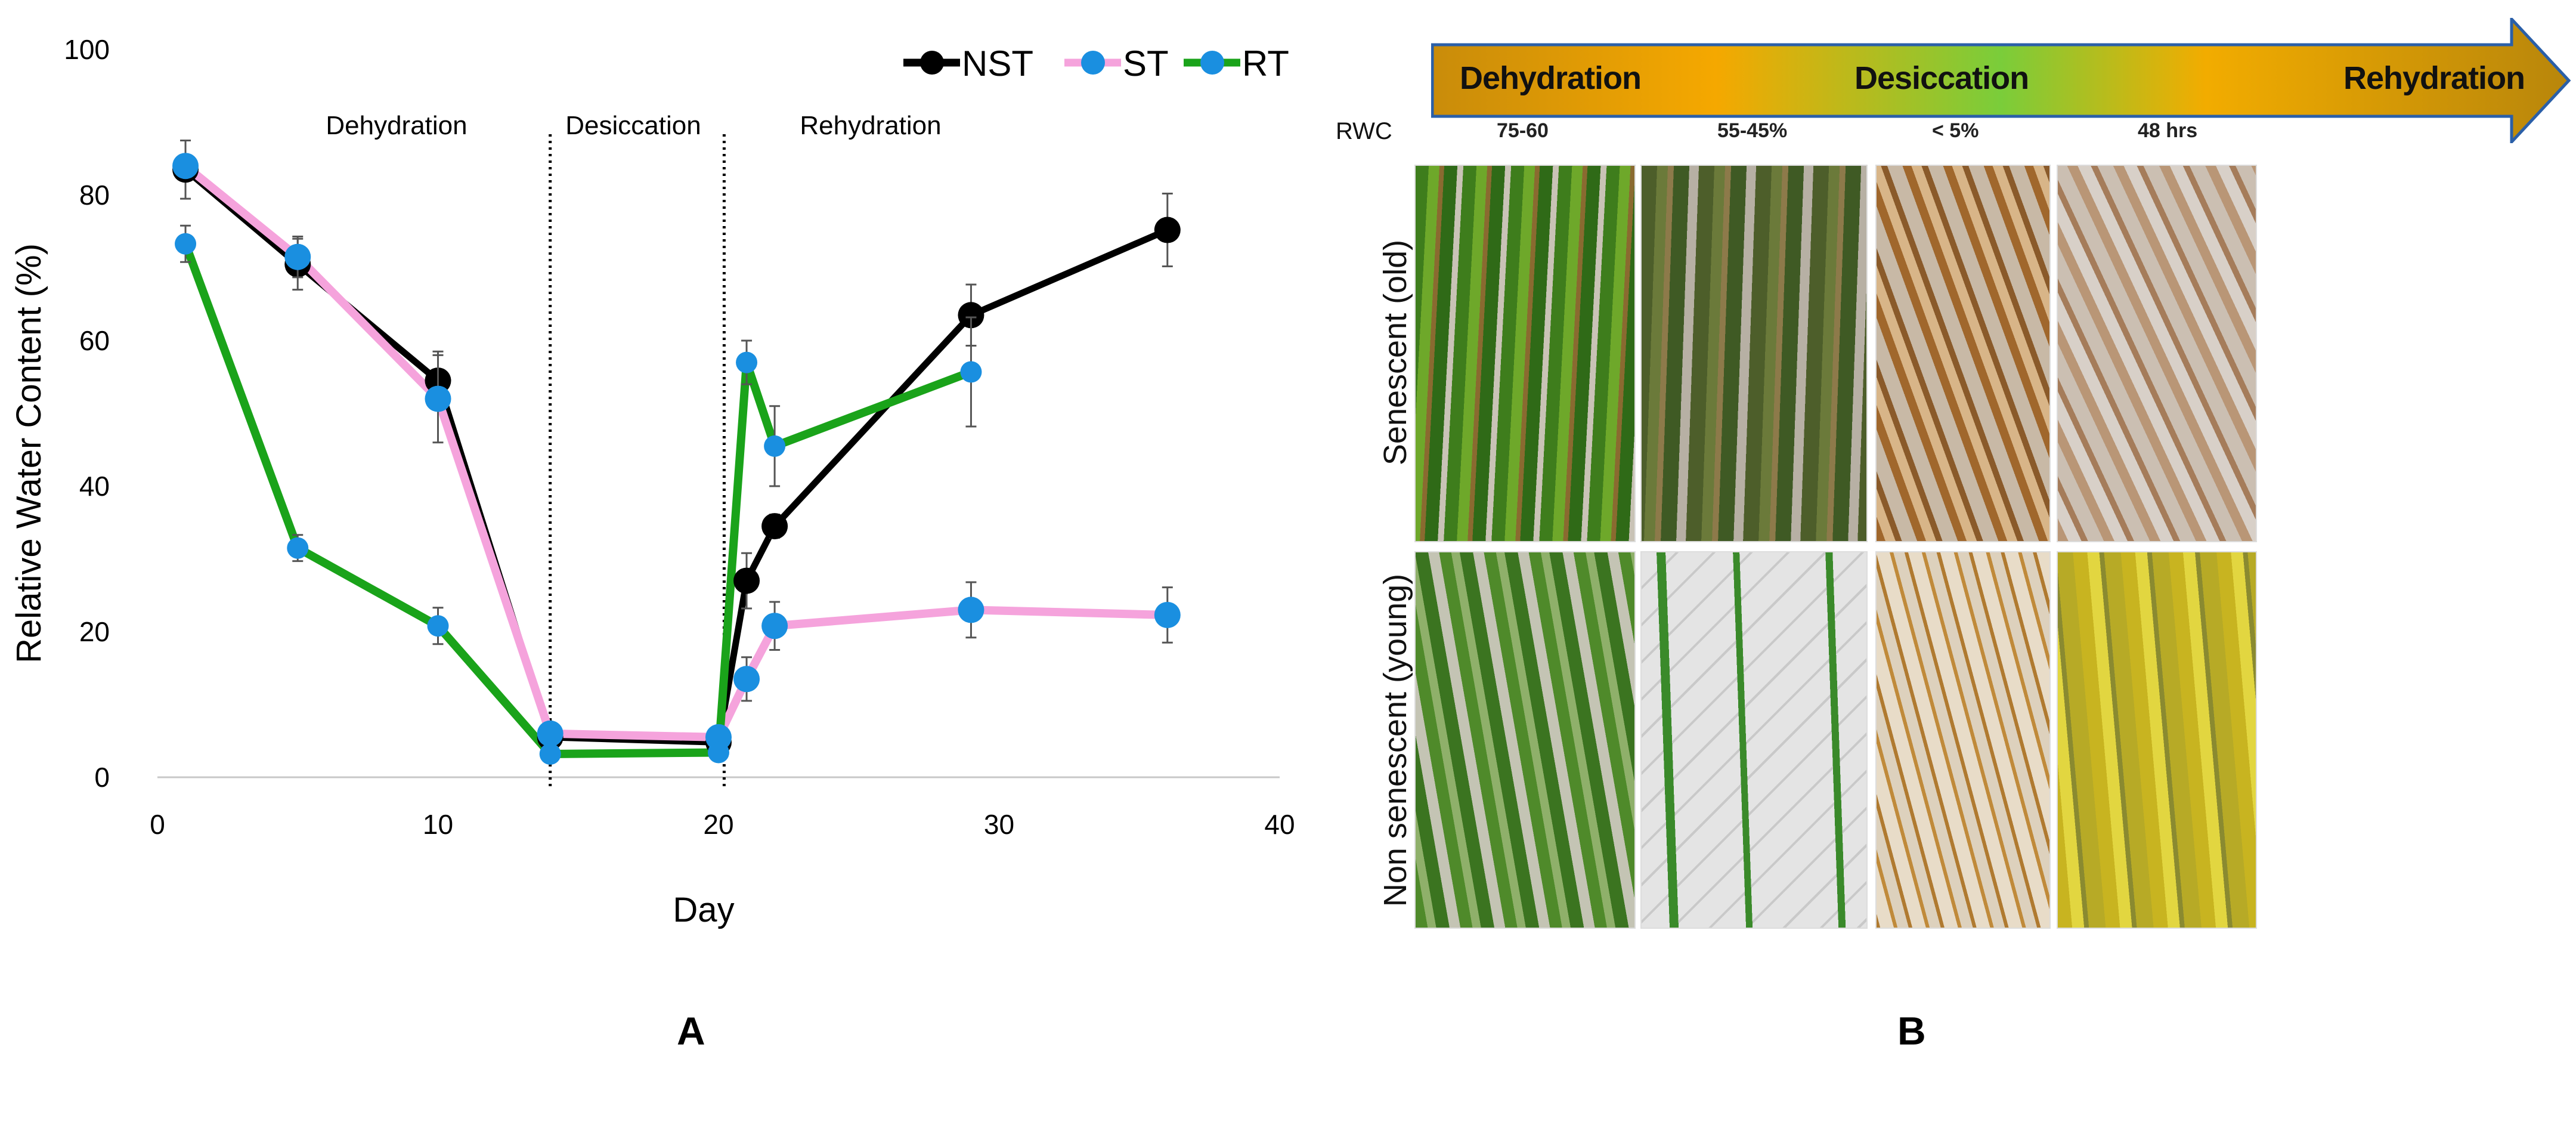  Describe the element at coordinates (1279, 824) in the screenshot. I see `x-tick-label: 40` at that location.